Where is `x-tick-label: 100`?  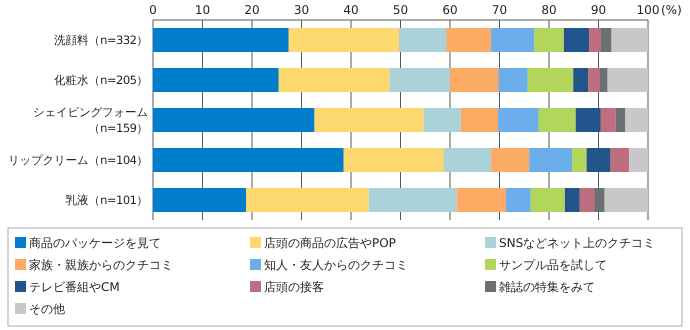 x-tick-label: 100 is located at coordinates (648, 10).